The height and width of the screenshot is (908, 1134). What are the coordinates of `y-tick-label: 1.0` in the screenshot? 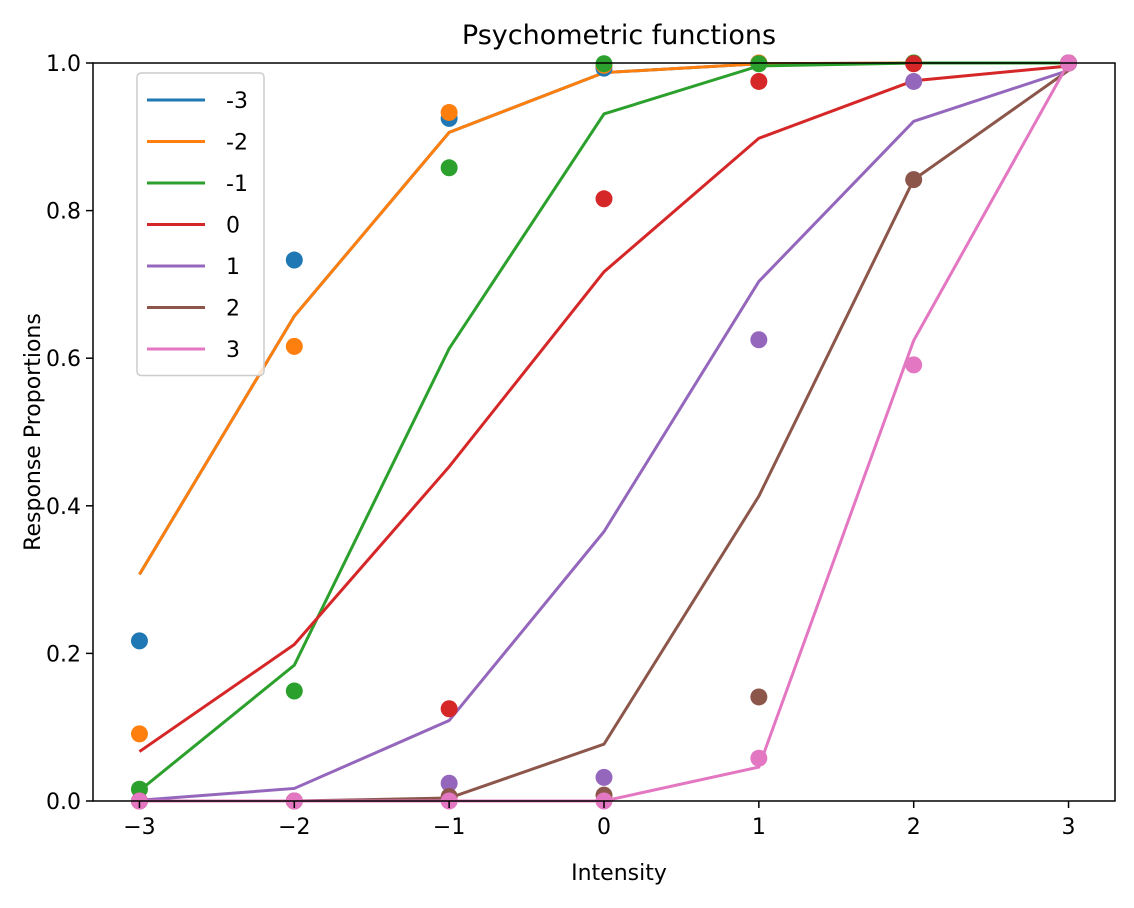 It's located at (63, 64).